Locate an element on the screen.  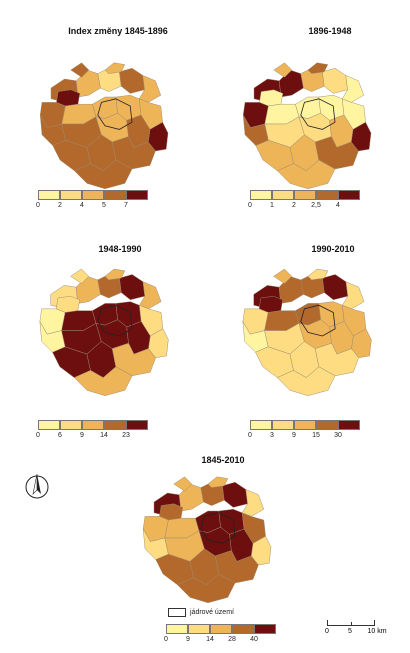
map-title-3: 1948-1990 is located at coordinates (120, 249).